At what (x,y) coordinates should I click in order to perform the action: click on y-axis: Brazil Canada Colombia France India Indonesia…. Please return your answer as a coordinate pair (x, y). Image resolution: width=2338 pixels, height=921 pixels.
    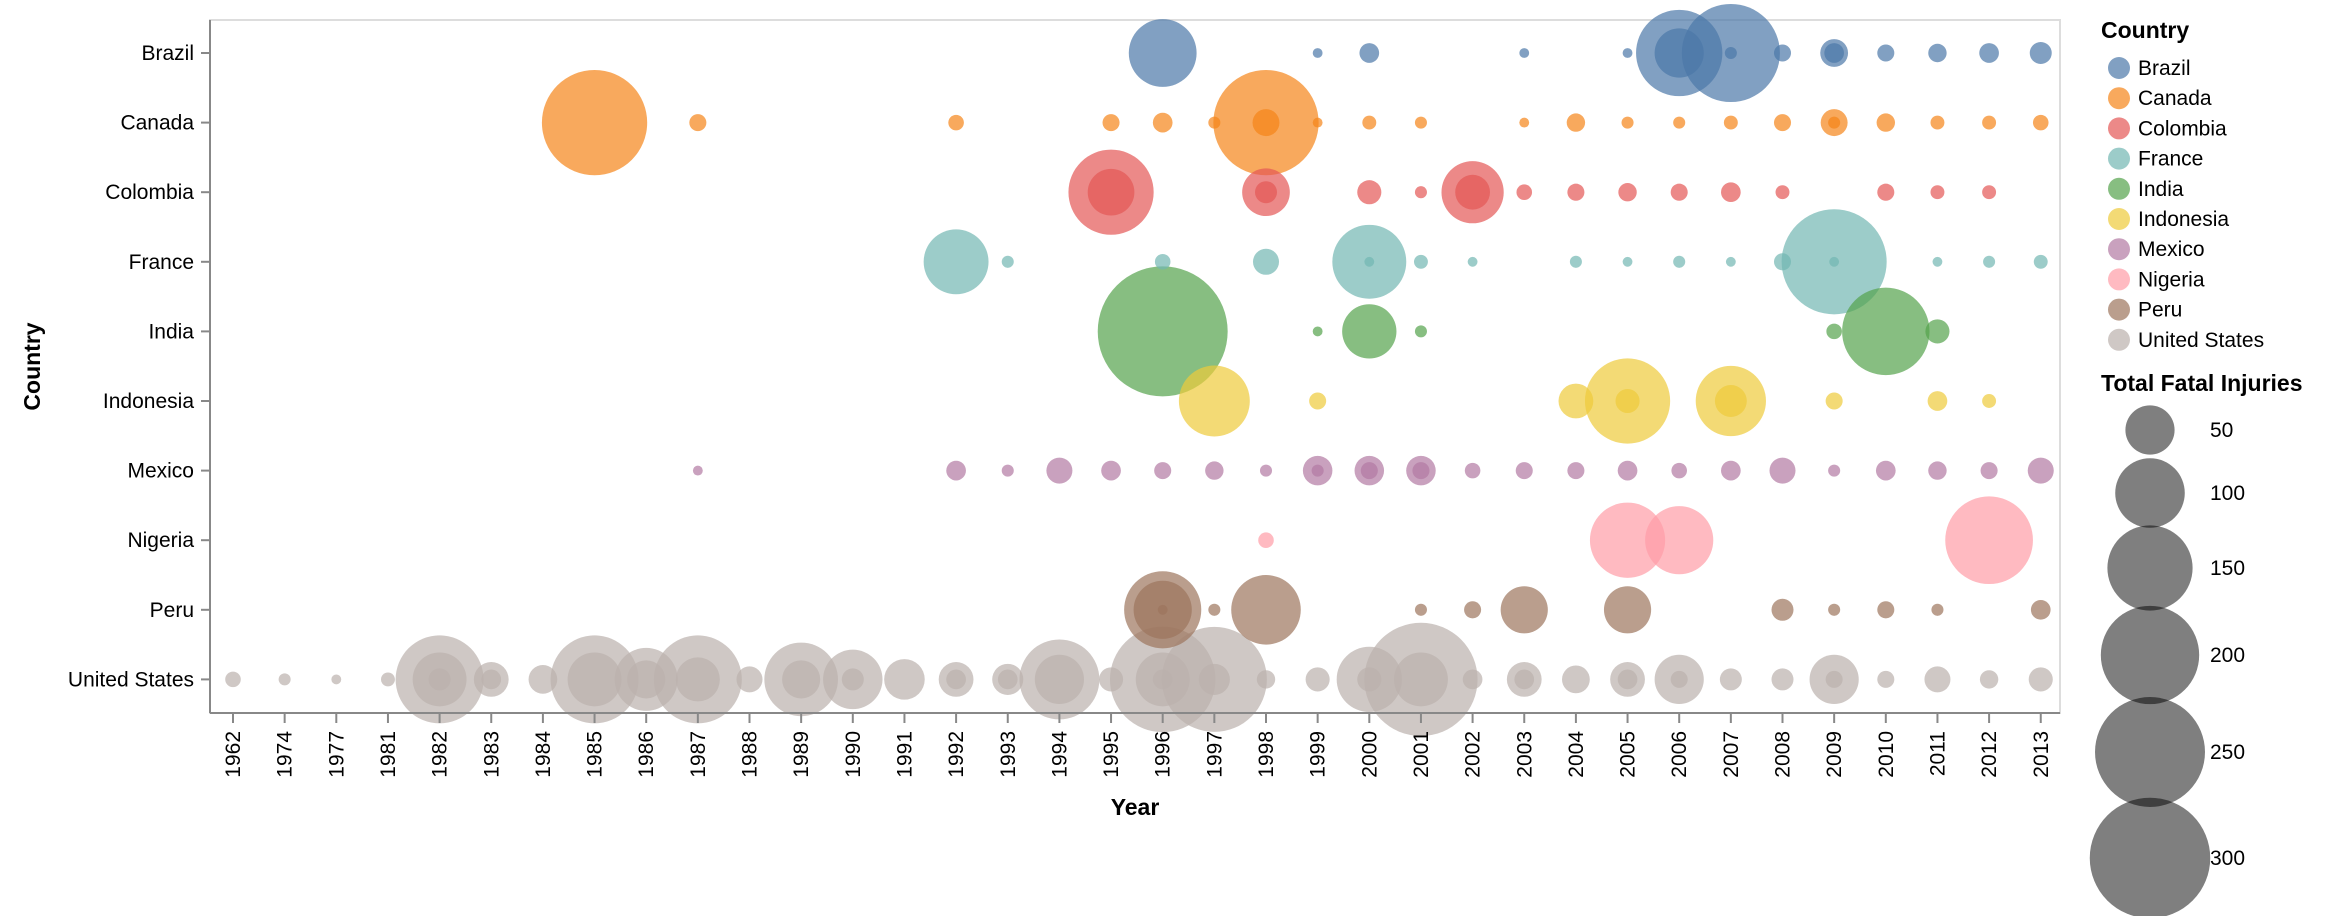
    Looking at the image, I should click on (139, 366).